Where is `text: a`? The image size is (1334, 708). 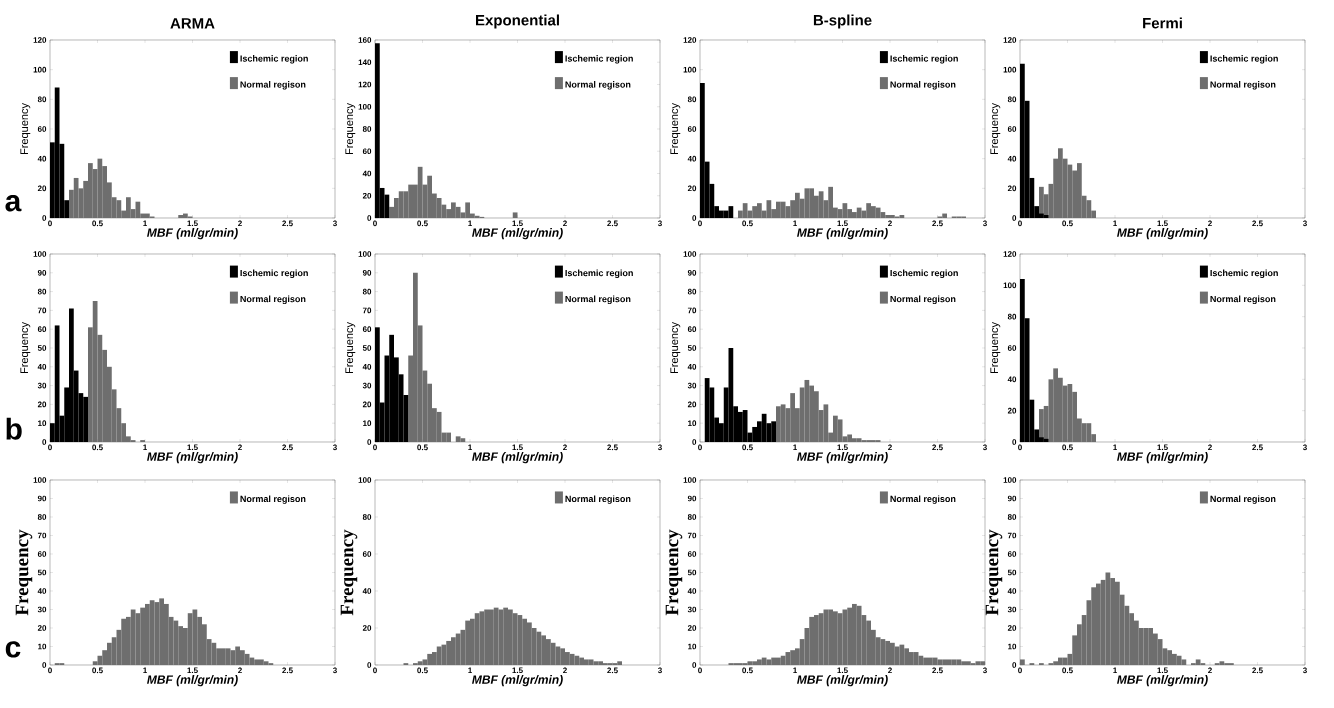
text: a is located at coordinates (13, 203).